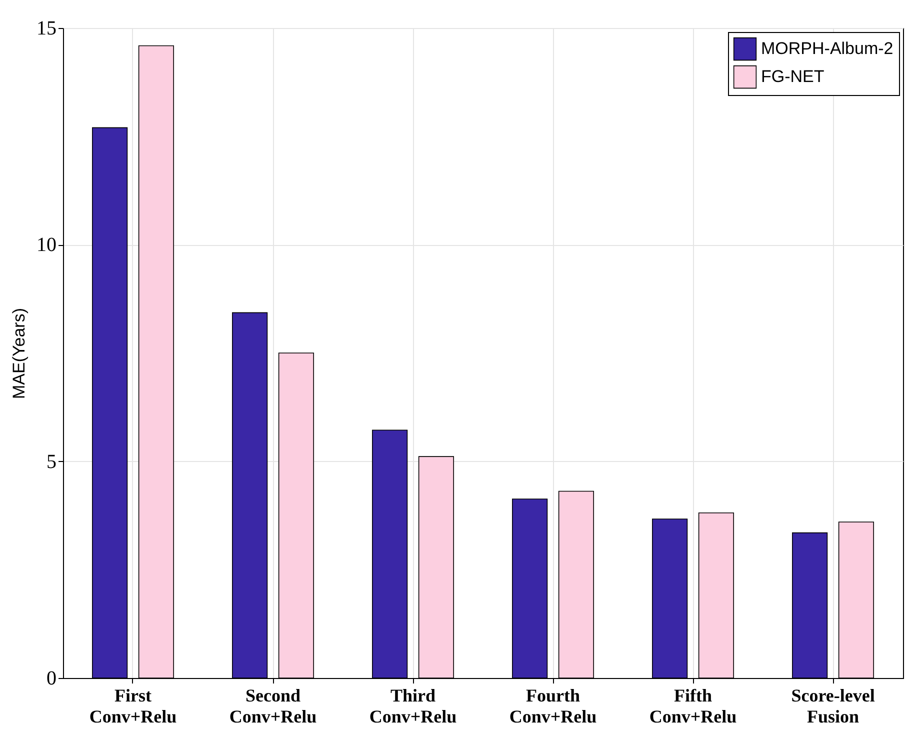 The height and width of the screenshot is (731, 913). What do you see at coordinates (273, 706) in the screenshot?
I see `x-tick-label: Second Conv+Relu` at bounding box center [273, 706].